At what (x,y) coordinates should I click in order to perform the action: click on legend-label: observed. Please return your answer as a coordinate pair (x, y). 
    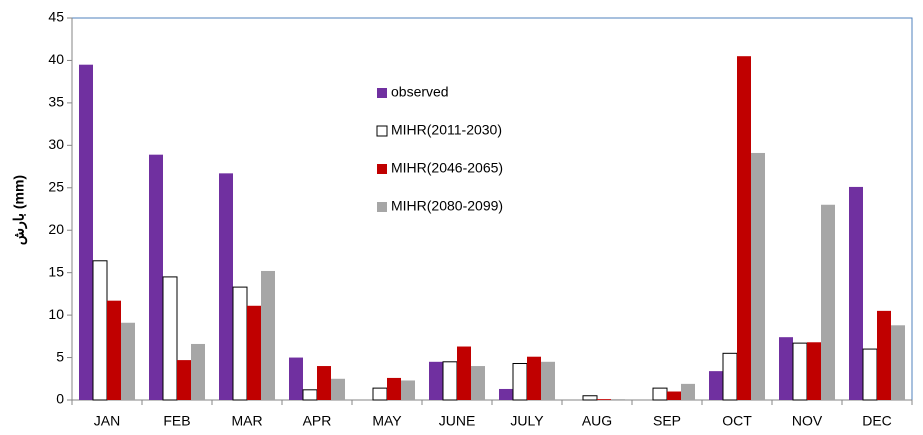
    Looking at the image, I should click on (420, 92).